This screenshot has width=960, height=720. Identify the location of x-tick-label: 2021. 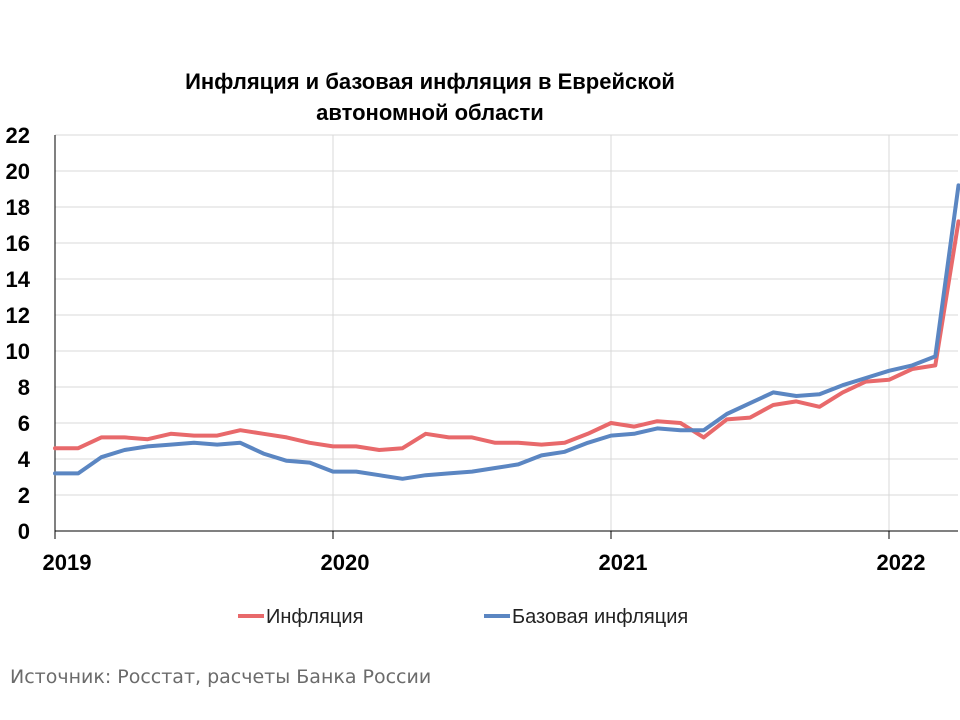
(623, 562).